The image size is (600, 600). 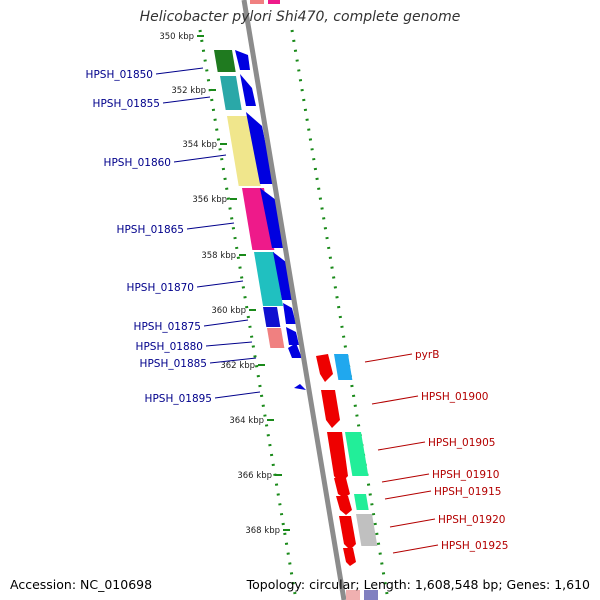 I want to click on forward-gene-label: HPSH_01900, so click(x=454, y=397).